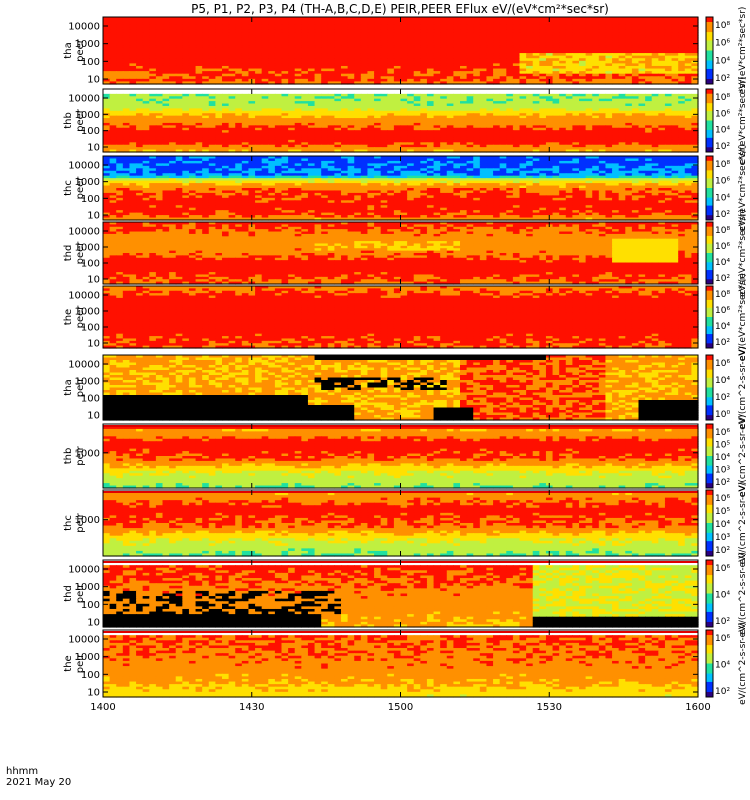  What do you see at coordinates (722, 147) in the screenshot?
I see `colorbar-tick-label: 10²` at bounding box center [722, 147].